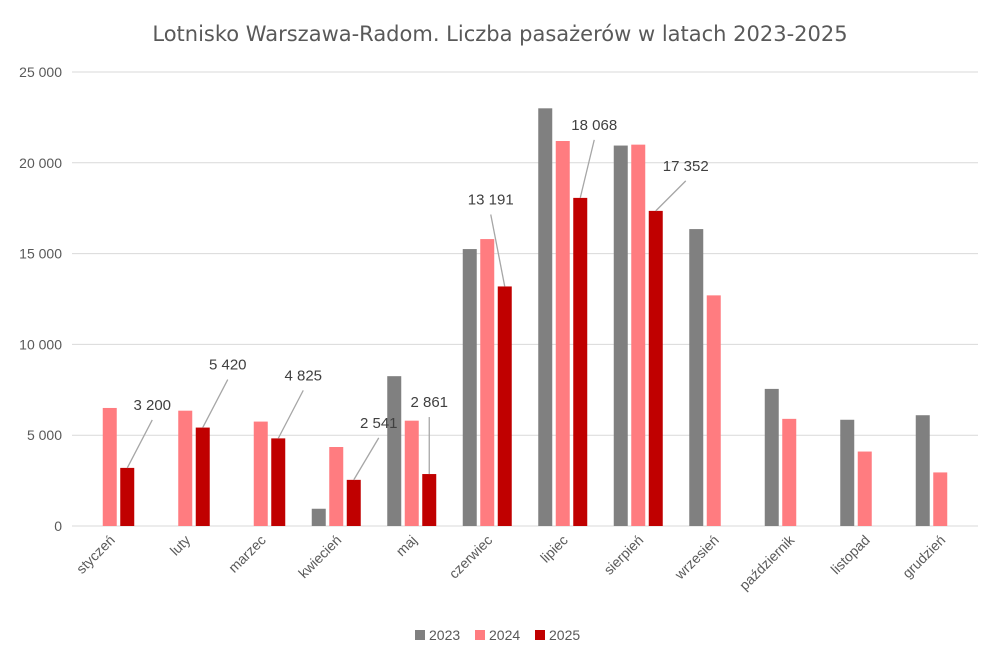 The height and width of the screenshot is (669, 1000). Describe the element at coordinates (180, 545) in the screenshot. I see `x-tick-label: luty` at that location.